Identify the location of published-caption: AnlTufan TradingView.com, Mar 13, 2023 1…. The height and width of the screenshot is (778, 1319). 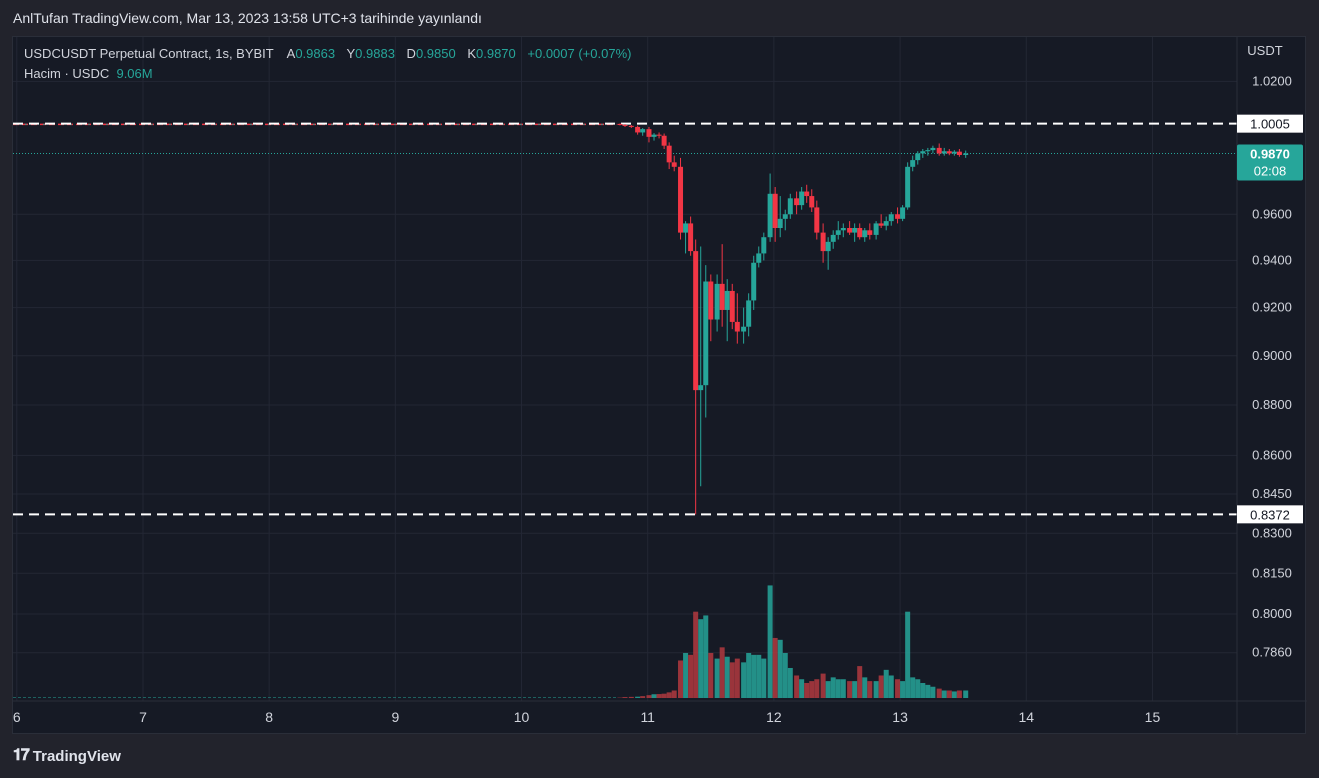
(247, 18).